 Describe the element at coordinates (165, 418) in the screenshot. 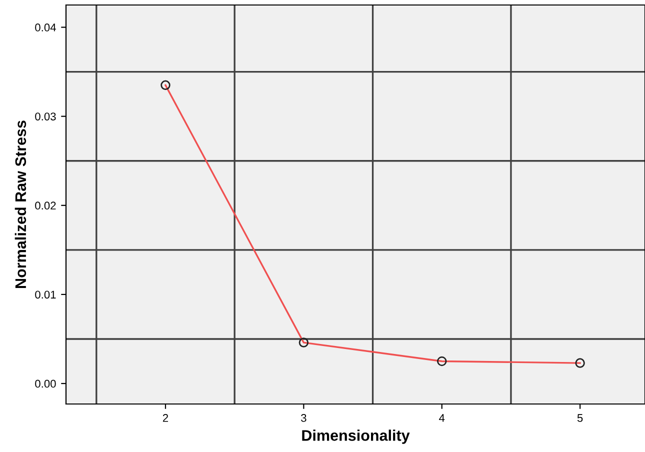

I see `x-tick-label: 2` at that location.